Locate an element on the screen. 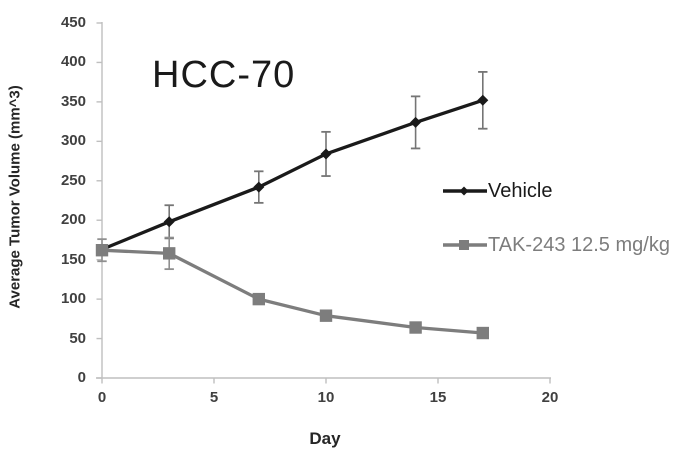 The height and width of the screenshot is (456, 700). y-tick-label: 150 is located at coordinates (73, 259).